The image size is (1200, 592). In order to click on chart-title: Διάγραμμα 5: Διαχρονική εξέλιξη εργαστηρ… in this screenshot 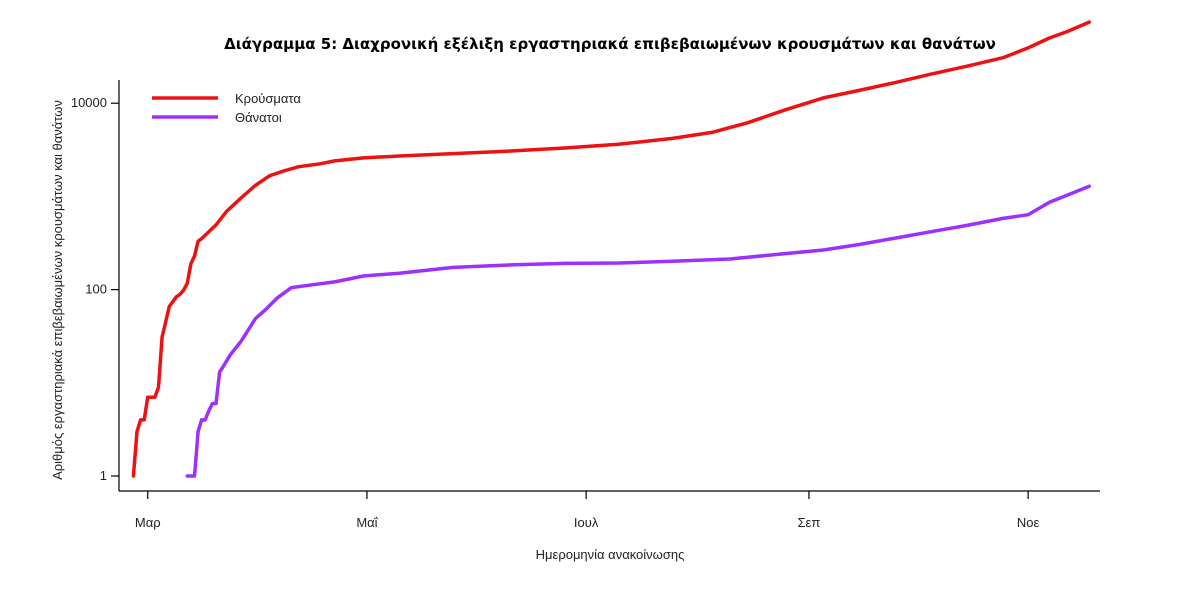, I will do `click(610, 44)`.